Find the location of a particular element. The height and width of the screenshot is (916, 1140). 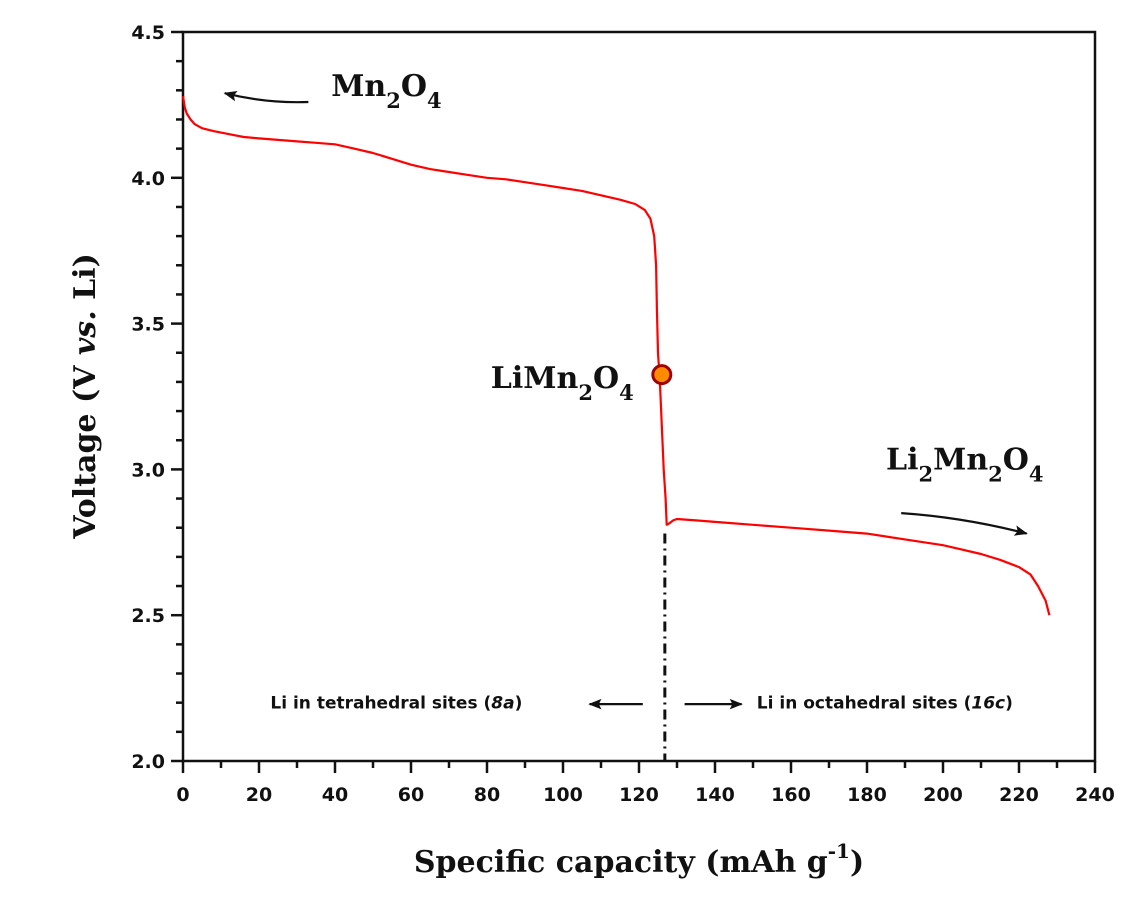

annotation-octahedral: Li in octahedral sites (16c) is located at coordinates (885, 704).